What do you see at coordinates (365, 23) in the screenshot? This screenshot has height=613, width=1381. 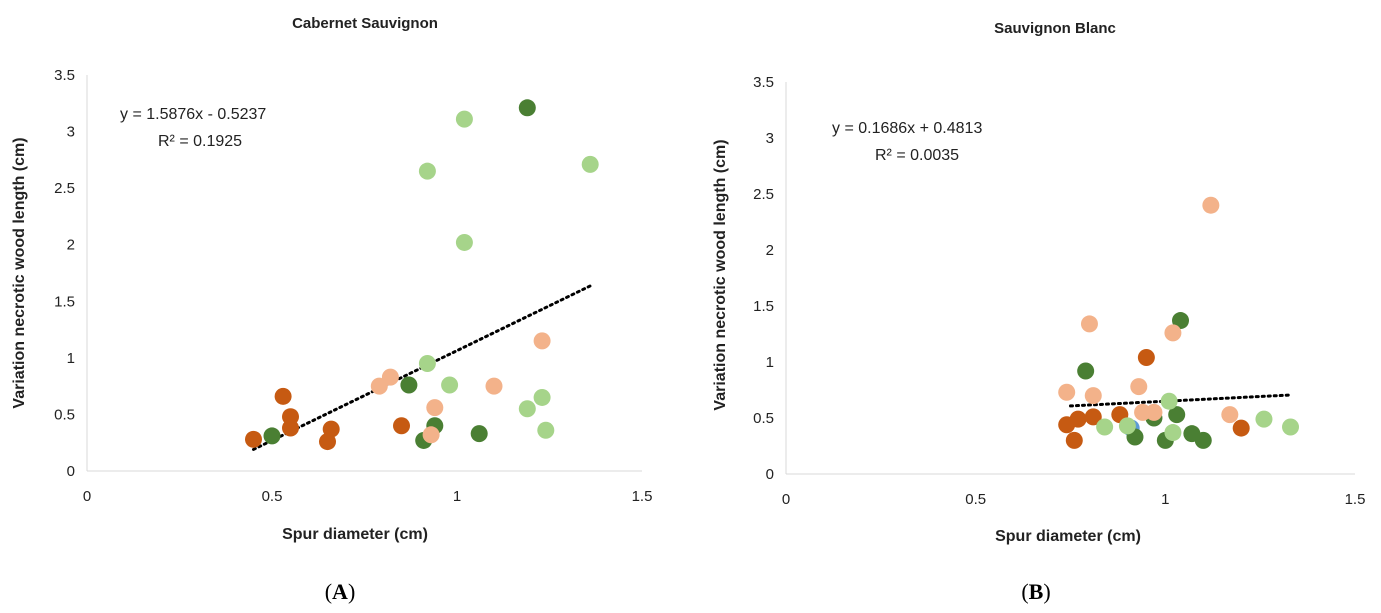 I see `chart-title: Cabernet Sauvignon` at bounding box center [365, 23].